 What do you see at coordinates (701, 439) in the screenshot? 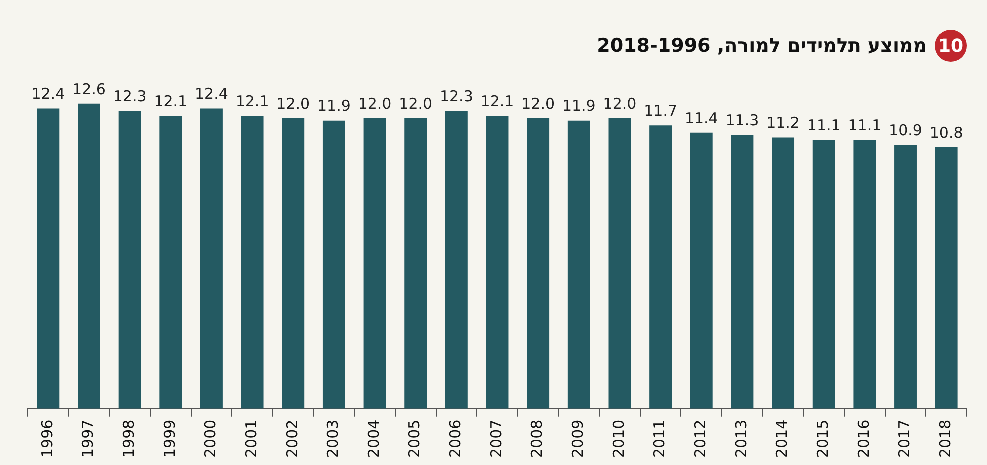
I see `x-tick-label: 2012` at bounding box center [701, 439].